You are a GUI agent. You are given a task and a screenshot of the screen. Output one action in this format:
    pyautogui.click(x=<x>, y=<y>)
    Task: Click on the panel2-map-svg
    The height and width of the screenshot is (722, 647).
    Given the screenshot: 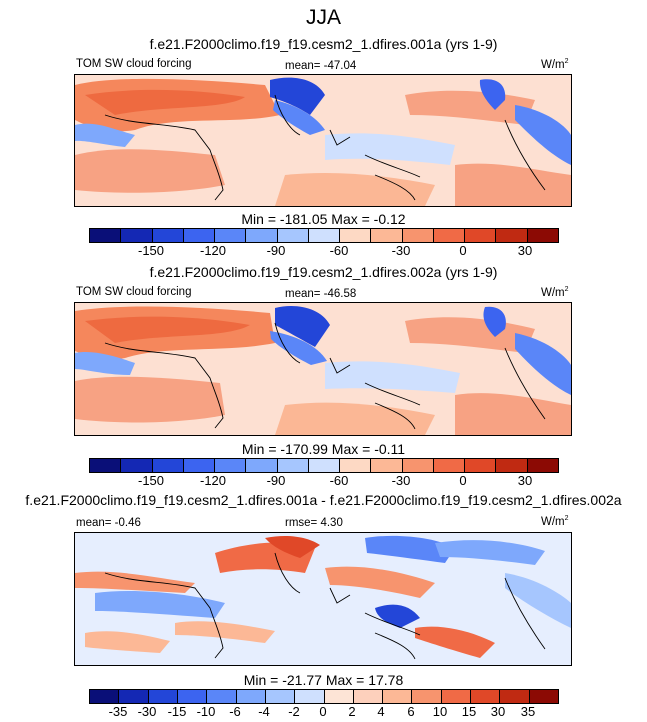 What is the action you would take?
    pyautogui.click(x=323, y=369)
    